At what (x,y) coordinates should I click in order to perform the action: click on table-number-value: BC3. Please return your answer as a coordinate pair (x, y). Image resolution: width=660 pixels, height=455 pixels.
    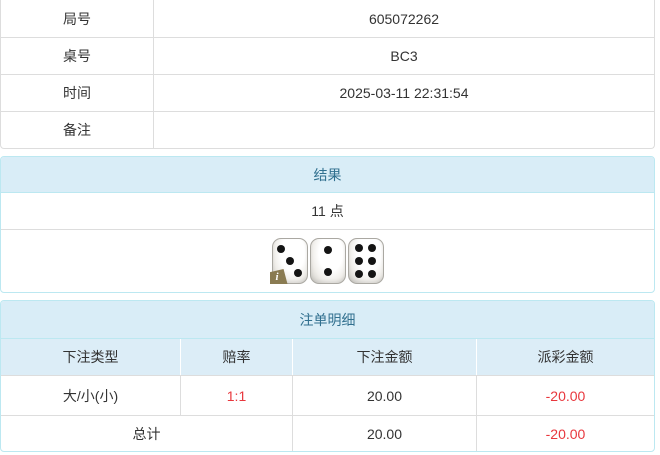
    Looking at the image, I should click on (404, 56).